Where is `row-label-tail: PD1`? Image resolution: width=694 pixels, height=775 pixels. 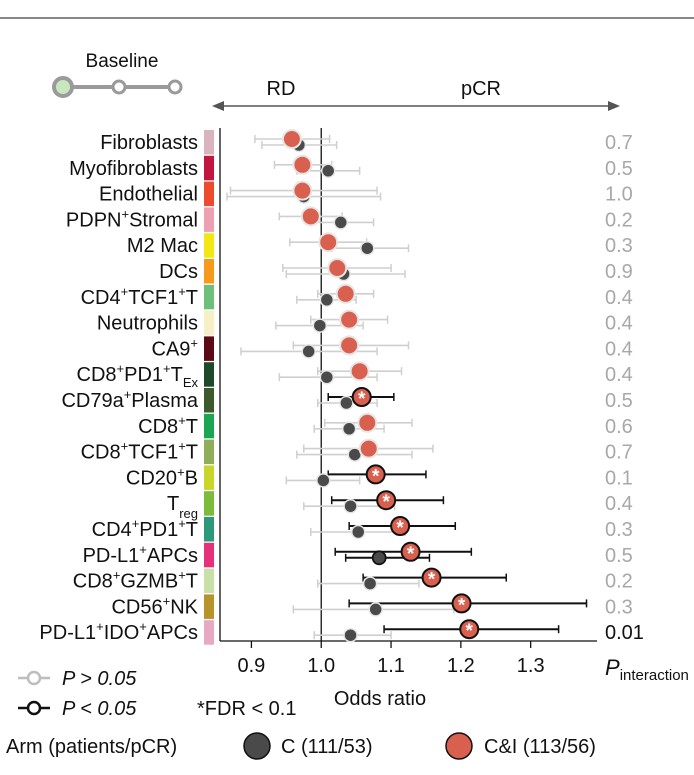 row-label-tail: PD1 is located at coordinates (158, 530).